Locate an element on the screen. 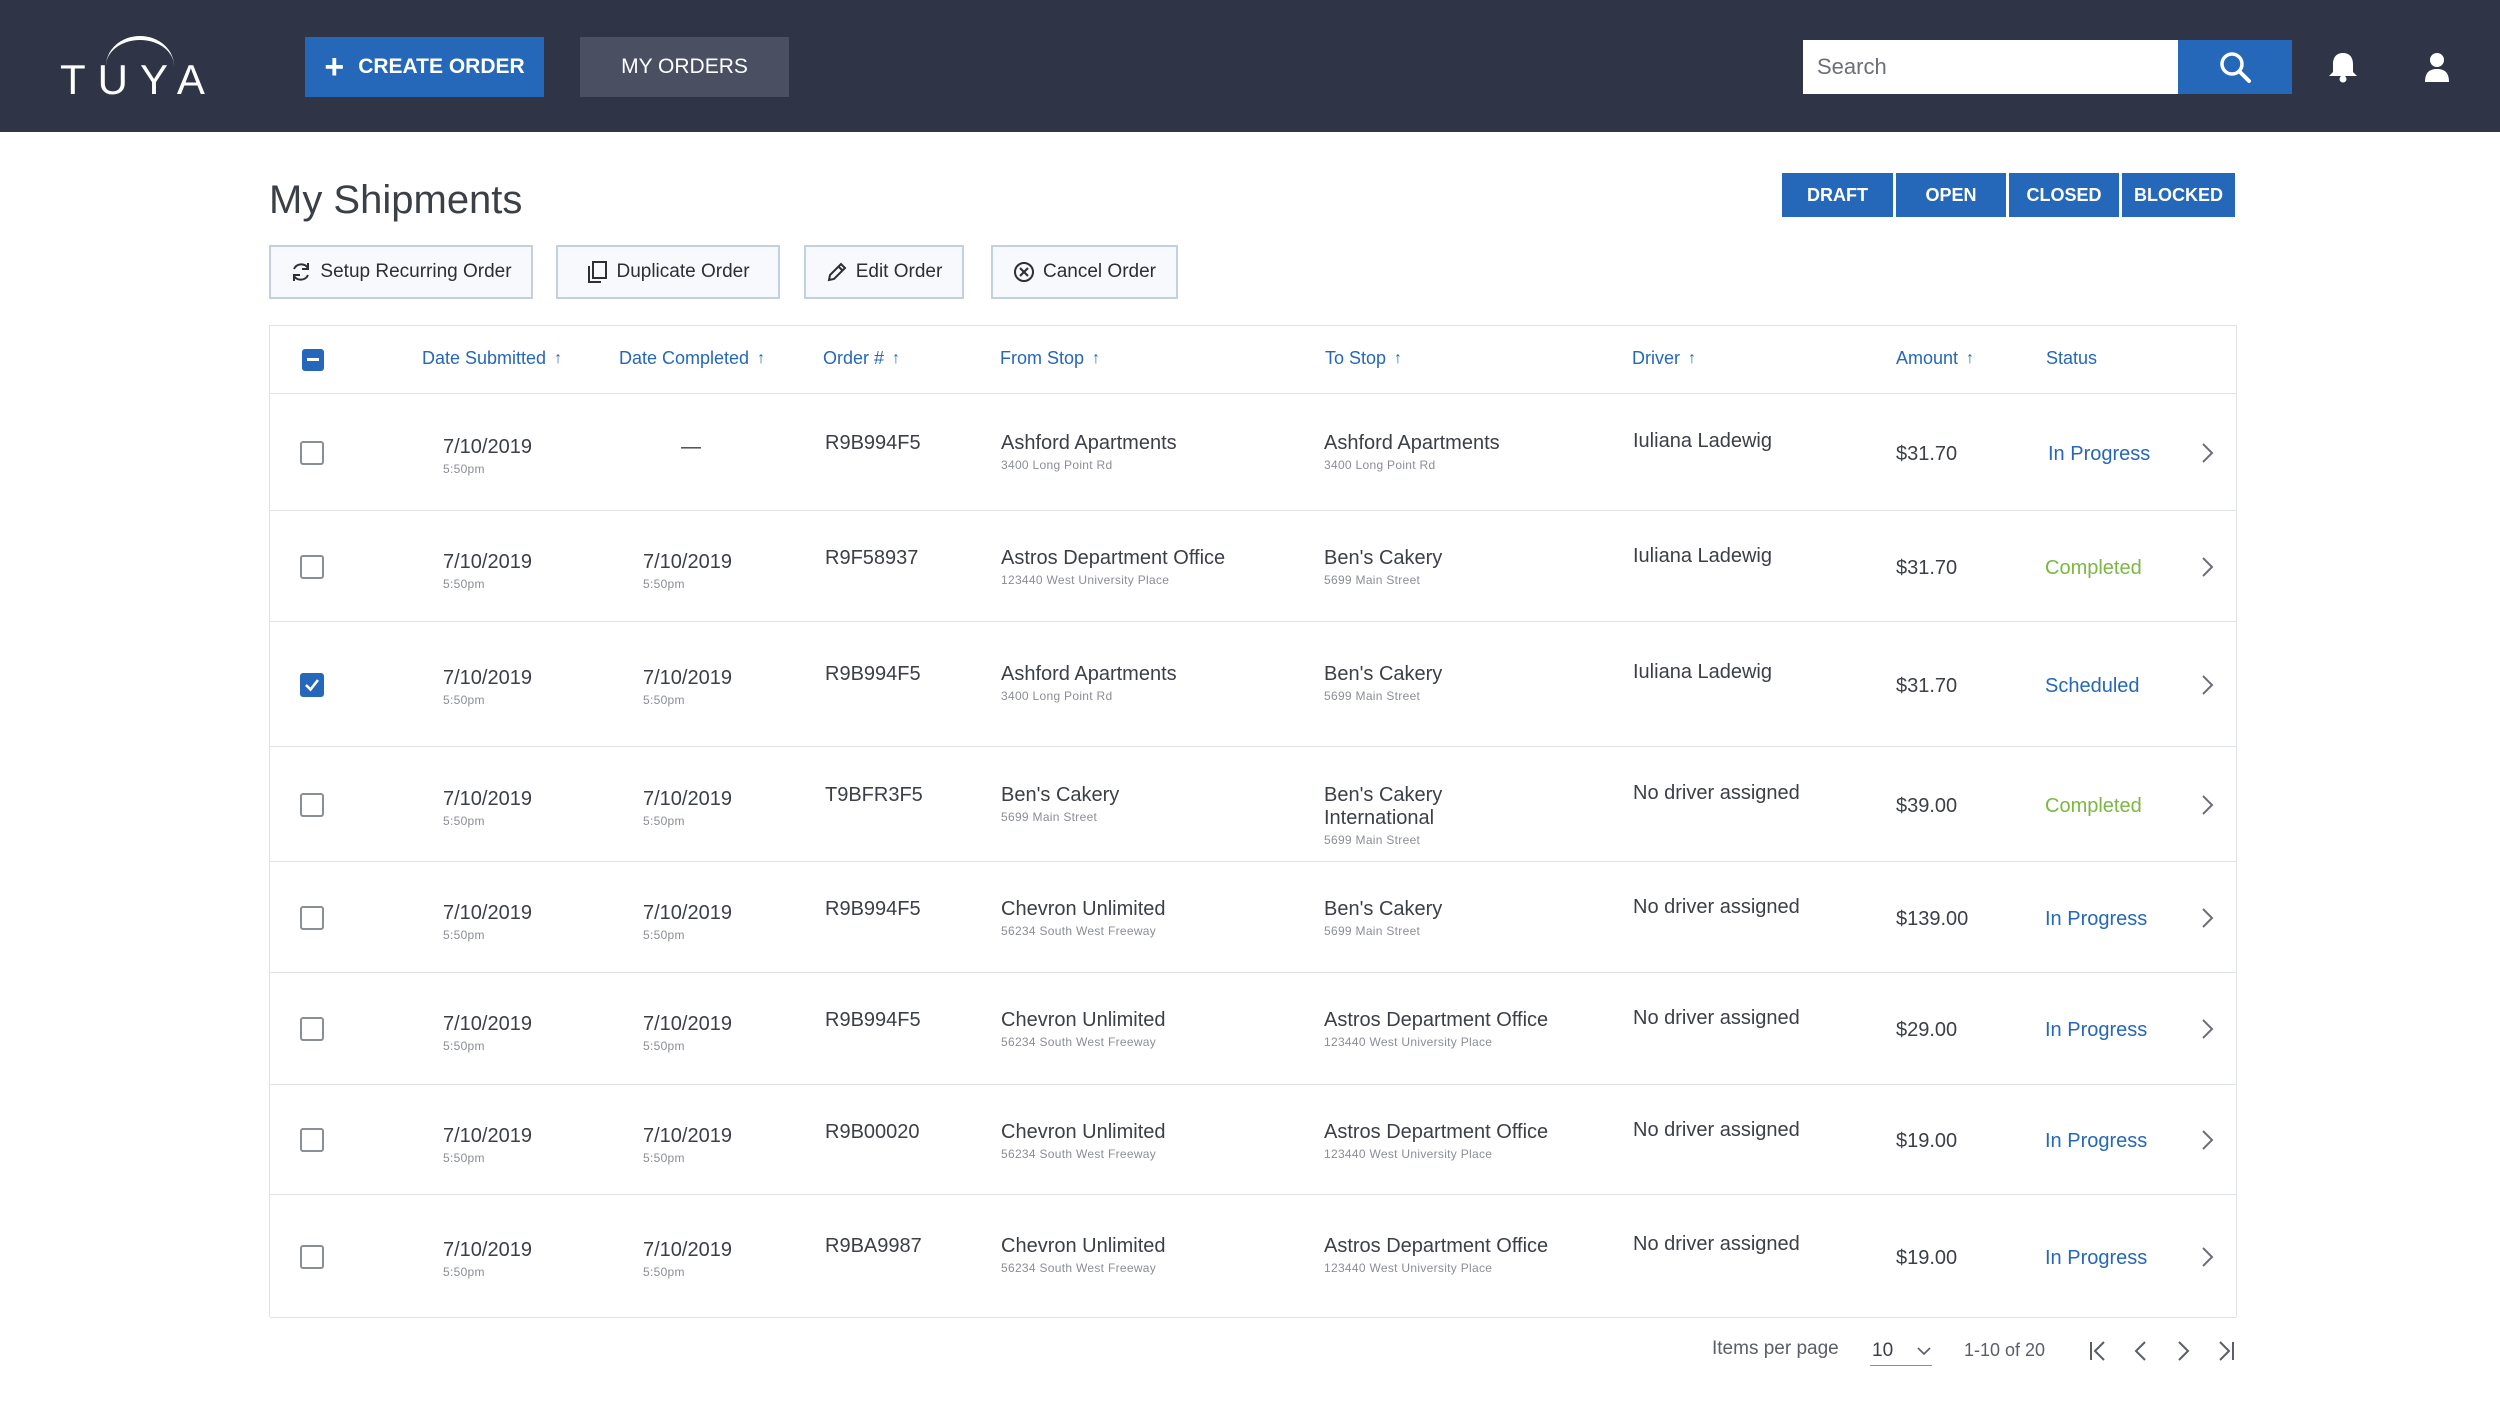 The height and width of the screenshot is (1406, 2500). from-stop-name: Astros Department Office is located at coordinates (1113, 558).